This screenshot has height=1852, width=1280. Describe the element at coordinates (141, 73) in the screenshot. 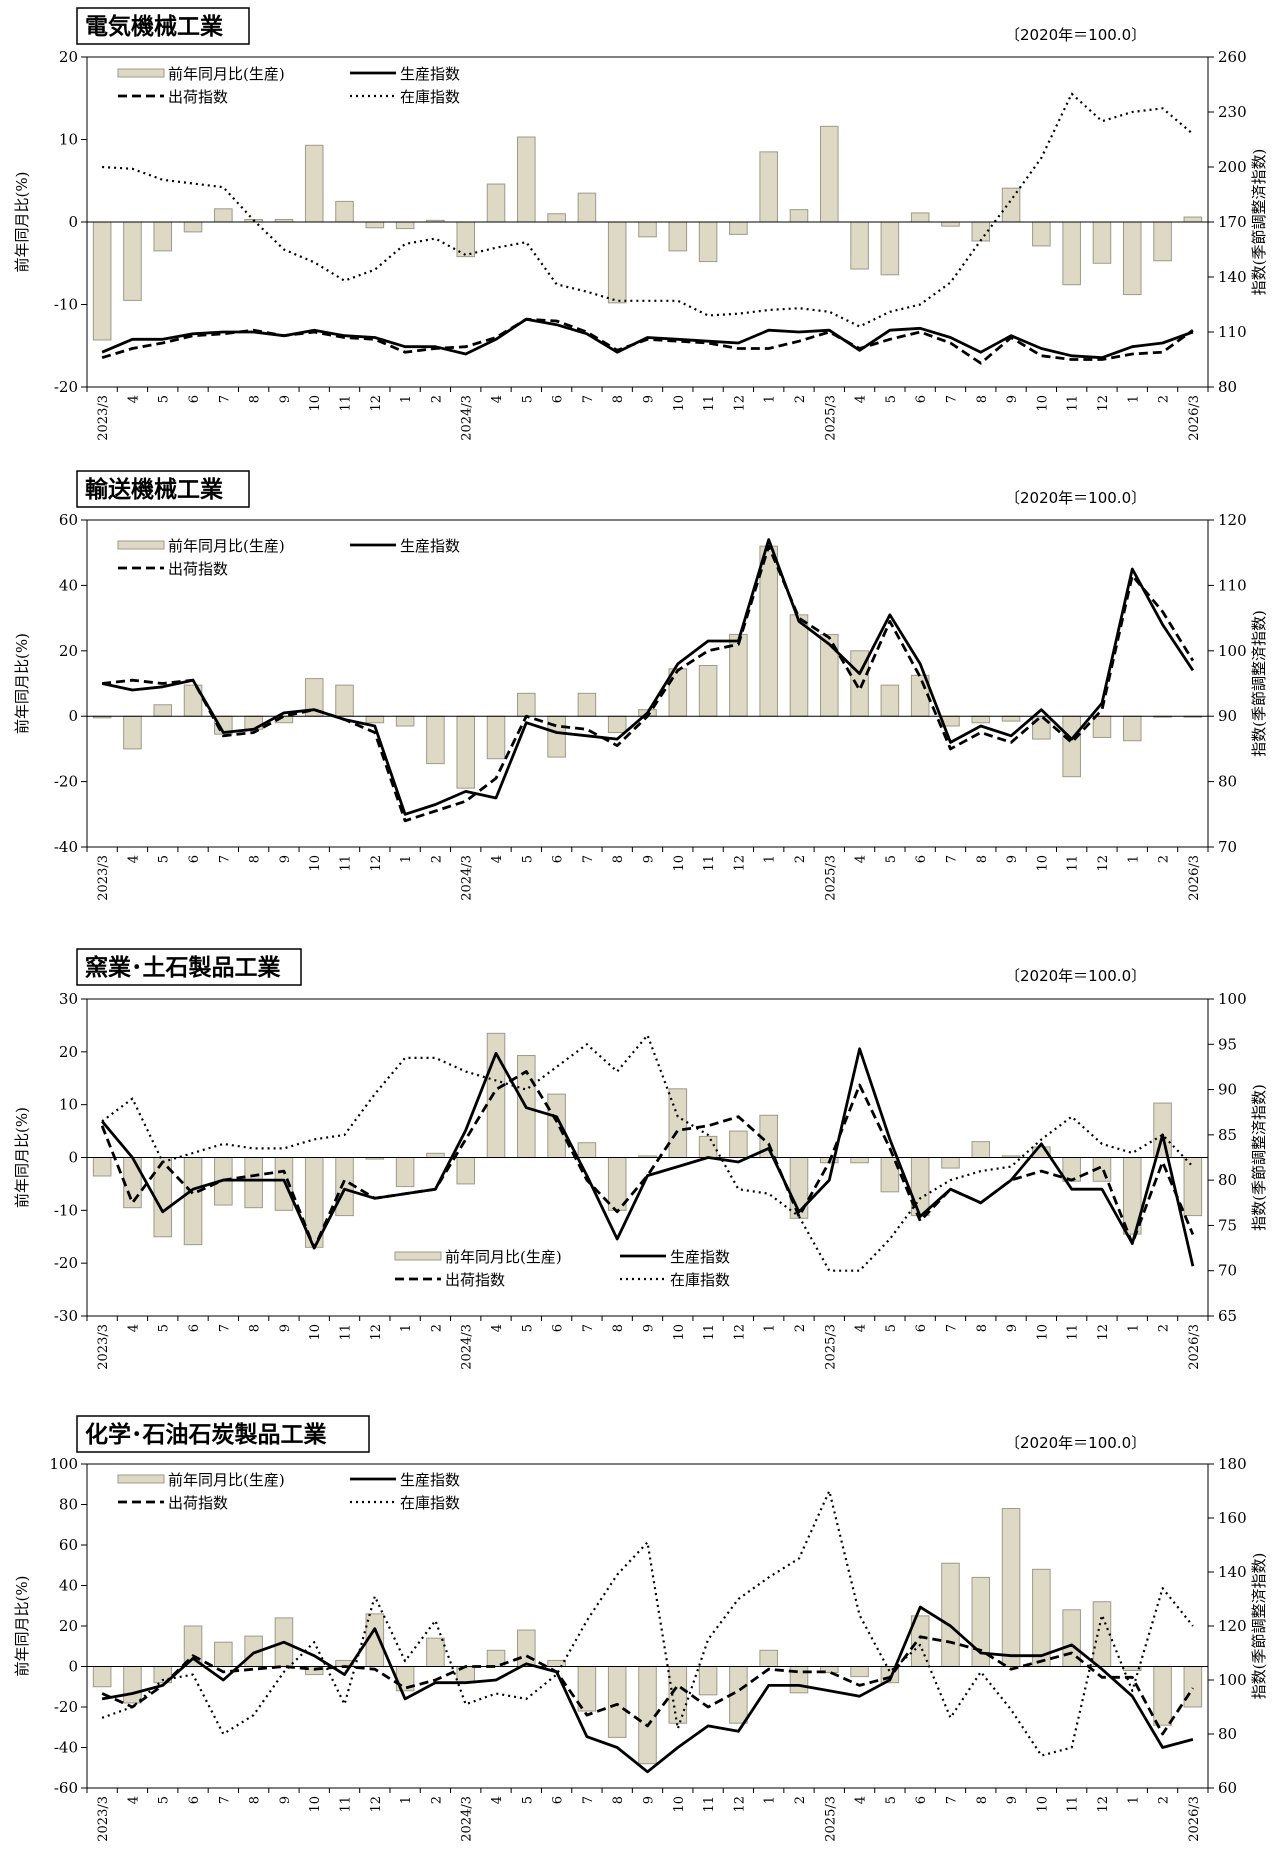

I see `legend-swatch-bar` at that location.